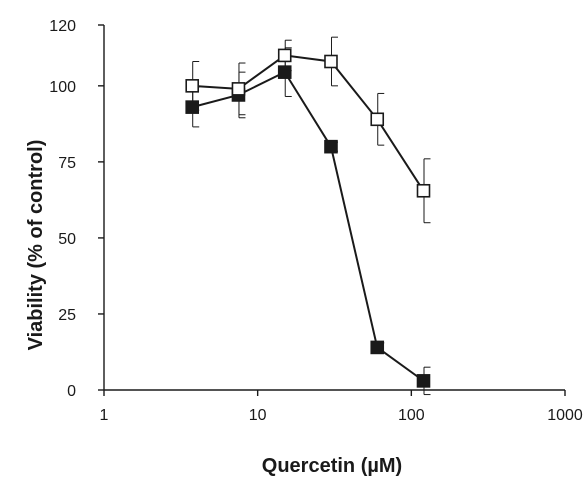 The height and width of the screenshot is (481, 585). Describe the element at coordinates (104, 415) in the screenshot. I see `x-tick-label: 1` at that location.